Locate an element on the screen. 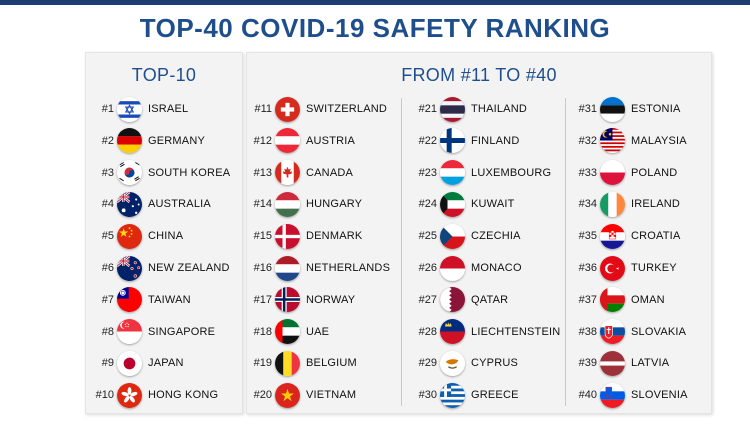  ranking-entry: #22 FINLAND is located at coordinates (467, 141).